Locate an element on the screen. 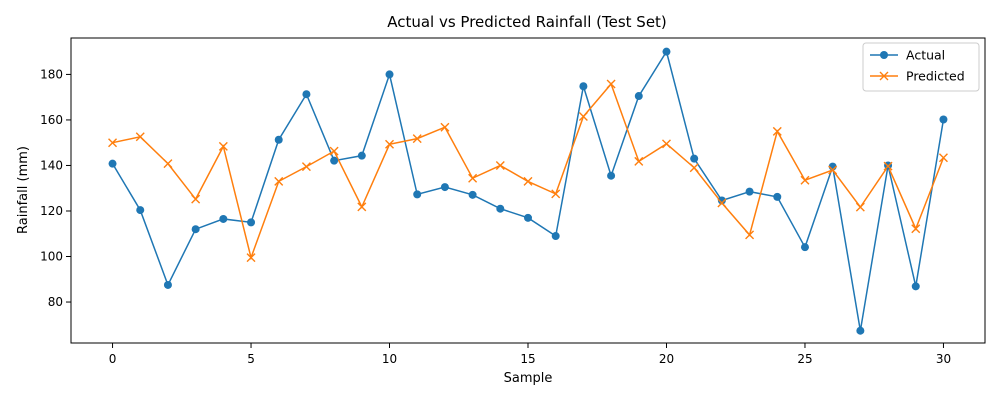  legend-actual-marker is located at coordinates (884, 55).